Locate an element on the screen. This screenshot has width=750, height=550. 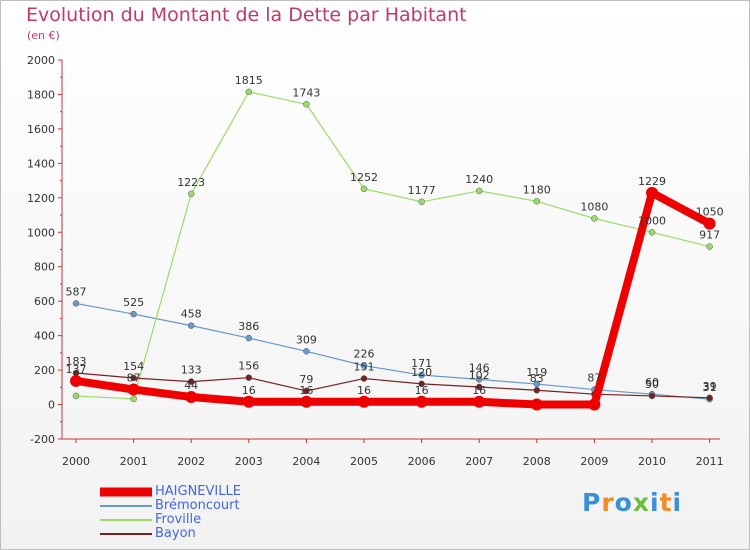
chart-legend: HAIGNEVILLE Brémoncourt Froville Bayon is located at coordinates (170, 513).